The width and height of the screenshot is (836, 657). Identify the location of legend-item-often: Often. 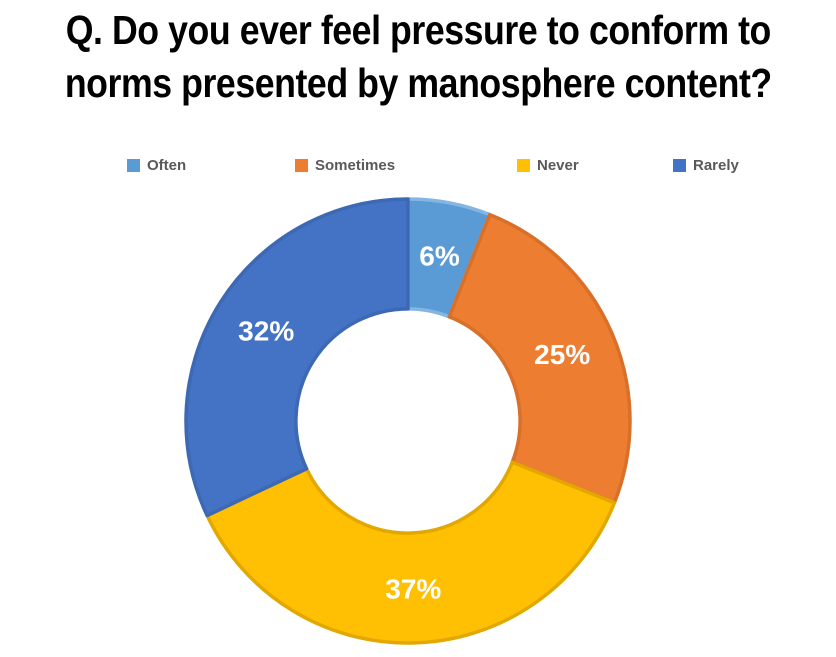
(156, 165).